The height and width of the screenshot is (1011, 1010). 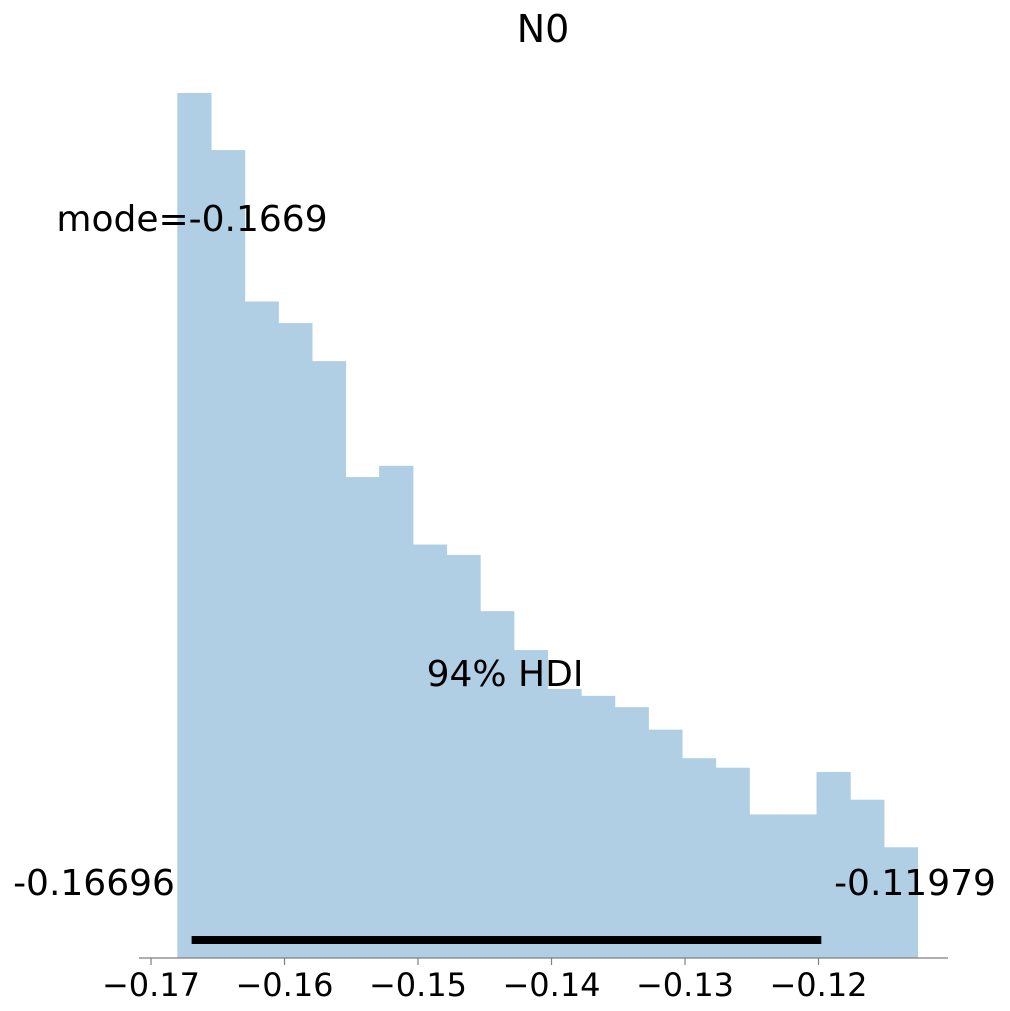 I want to click on x-tick-label: −0.17, so click(x=151, y=985).